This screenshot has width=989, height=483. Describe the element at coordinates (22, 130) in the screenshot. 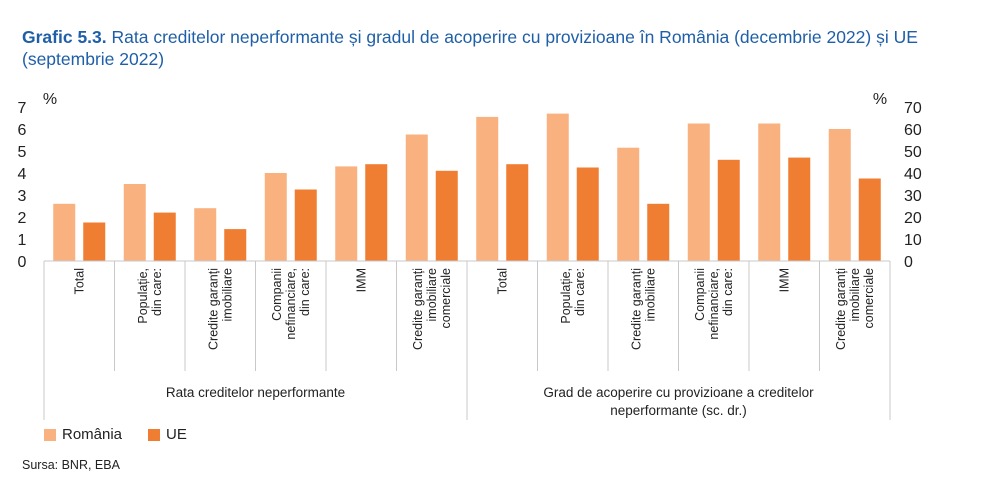

I see `left-axis-tick-label: 6` at that location.